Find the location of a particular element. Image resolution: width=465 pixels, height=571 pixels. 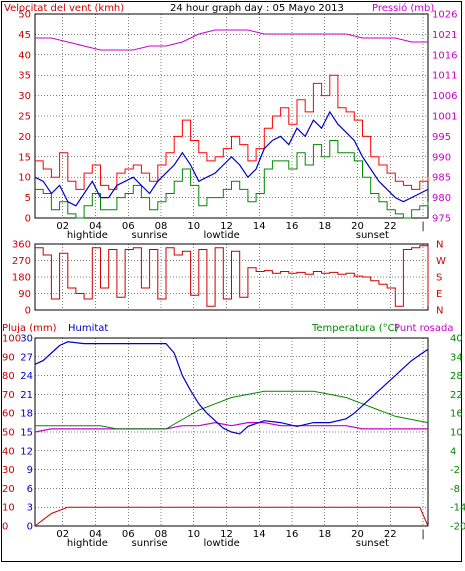

rain-tick-3: 9 is located at coordinates (30, 470).